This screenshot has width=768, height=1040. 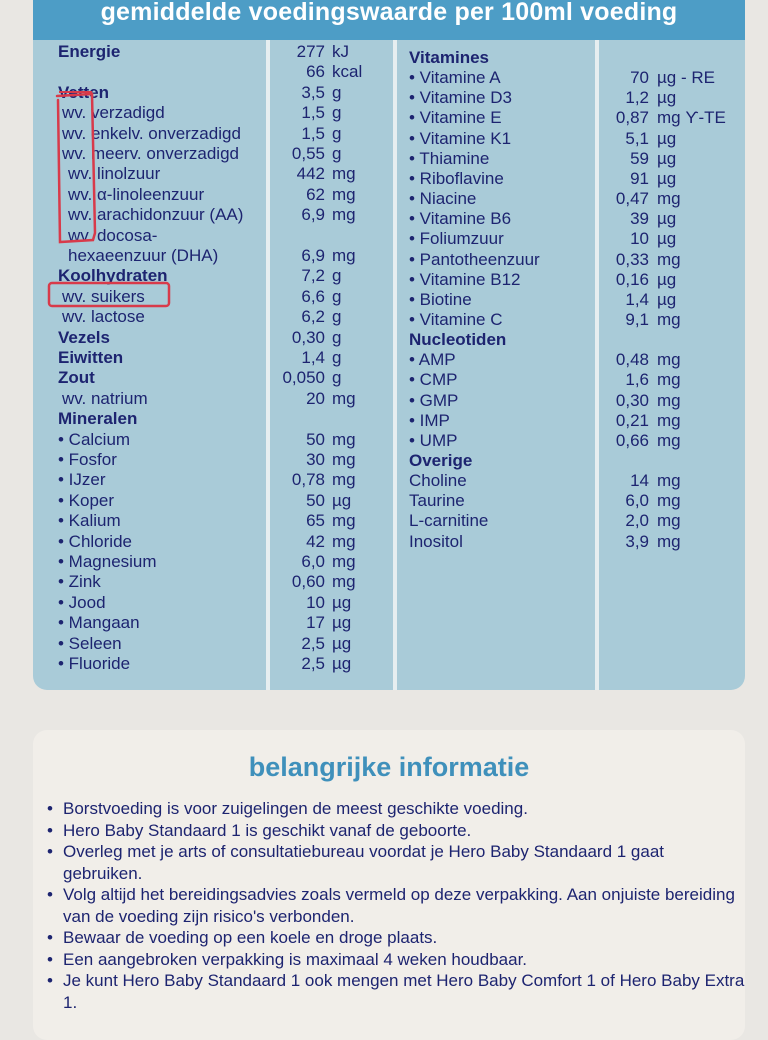 I want to click on nutrient-row: Mineralen, so click(x=389, y=419).